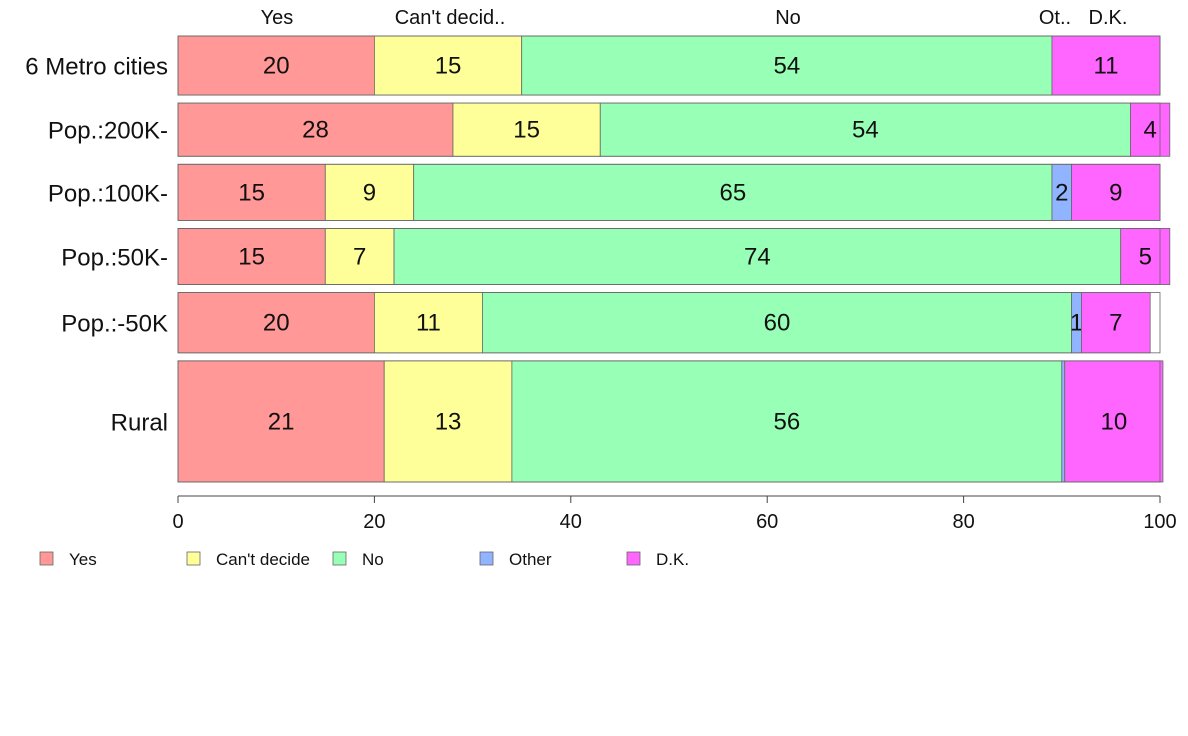 The image size is (1188, 736). I want to click on segment-value-label: 5, so click(1145, 256).